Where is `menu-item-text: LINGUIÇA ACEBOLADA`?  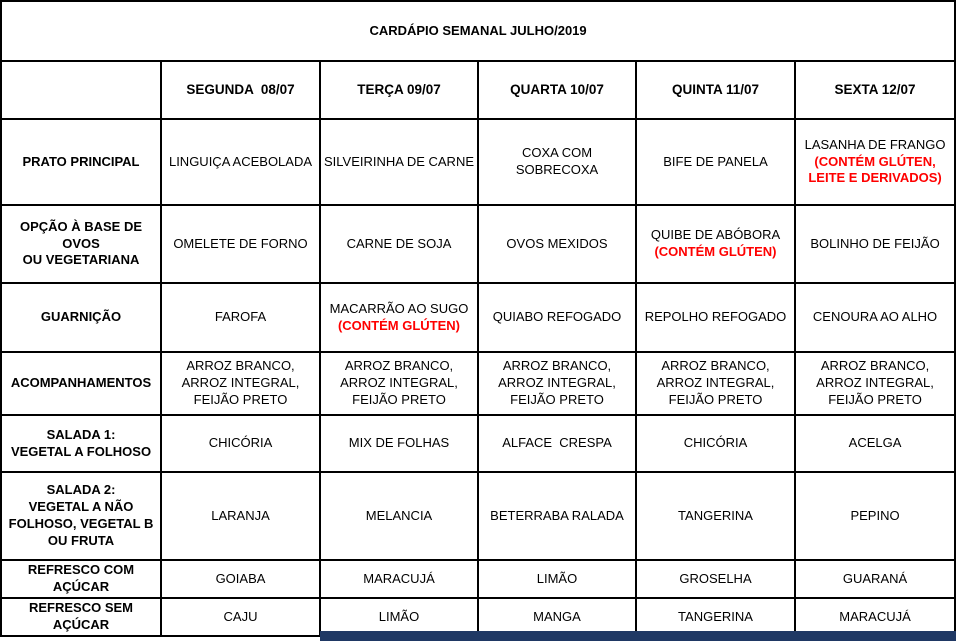
menu-item-text: LINGUIÇA ACEBOLADA is located at coordinates (240, 161).